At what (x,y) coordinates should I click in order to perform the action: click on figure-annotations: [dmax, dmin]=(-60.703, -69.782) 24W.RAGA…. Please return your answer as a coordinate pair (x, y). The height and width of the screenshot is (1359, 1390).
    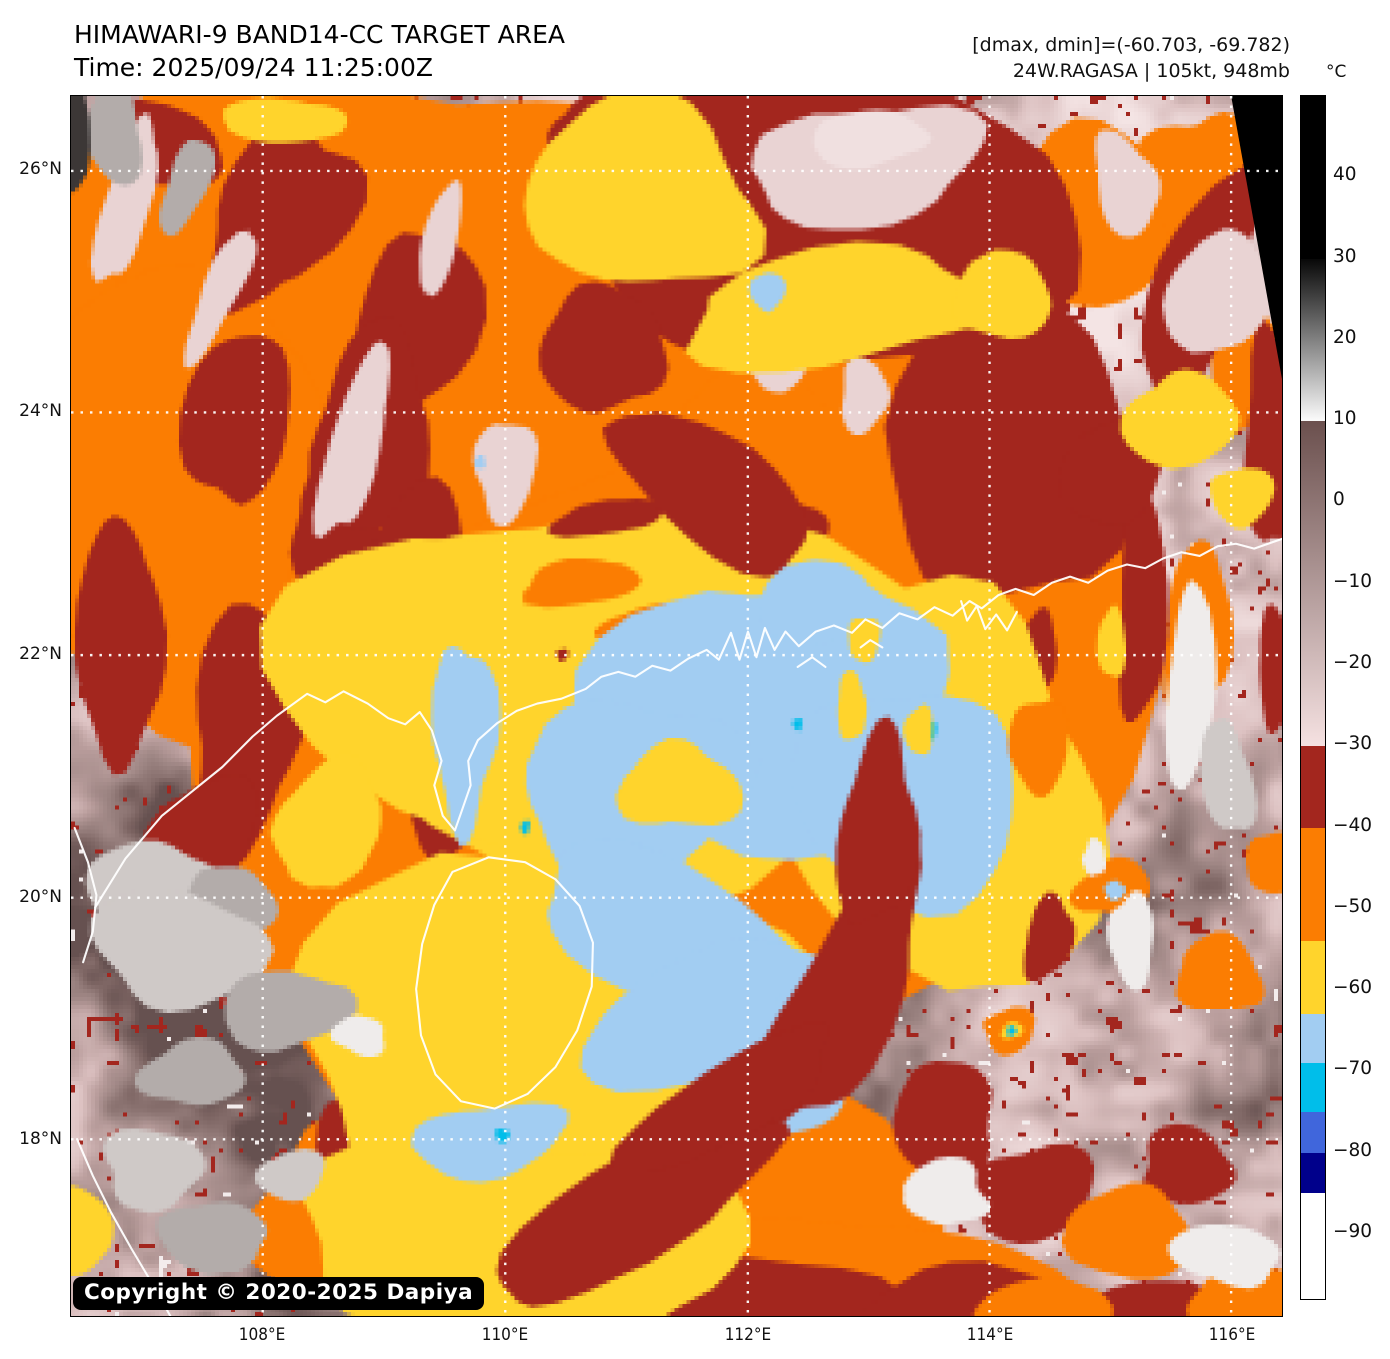
    Looking at the image, I should click on (1131, 58).